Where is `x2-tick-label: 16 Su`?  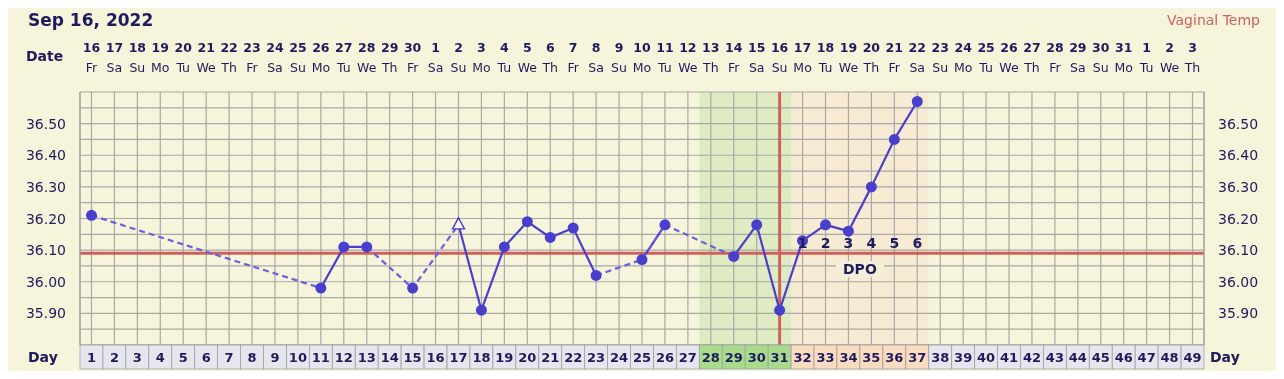 x2-tick-label: 16 Su is located at coordinates (779, 58).